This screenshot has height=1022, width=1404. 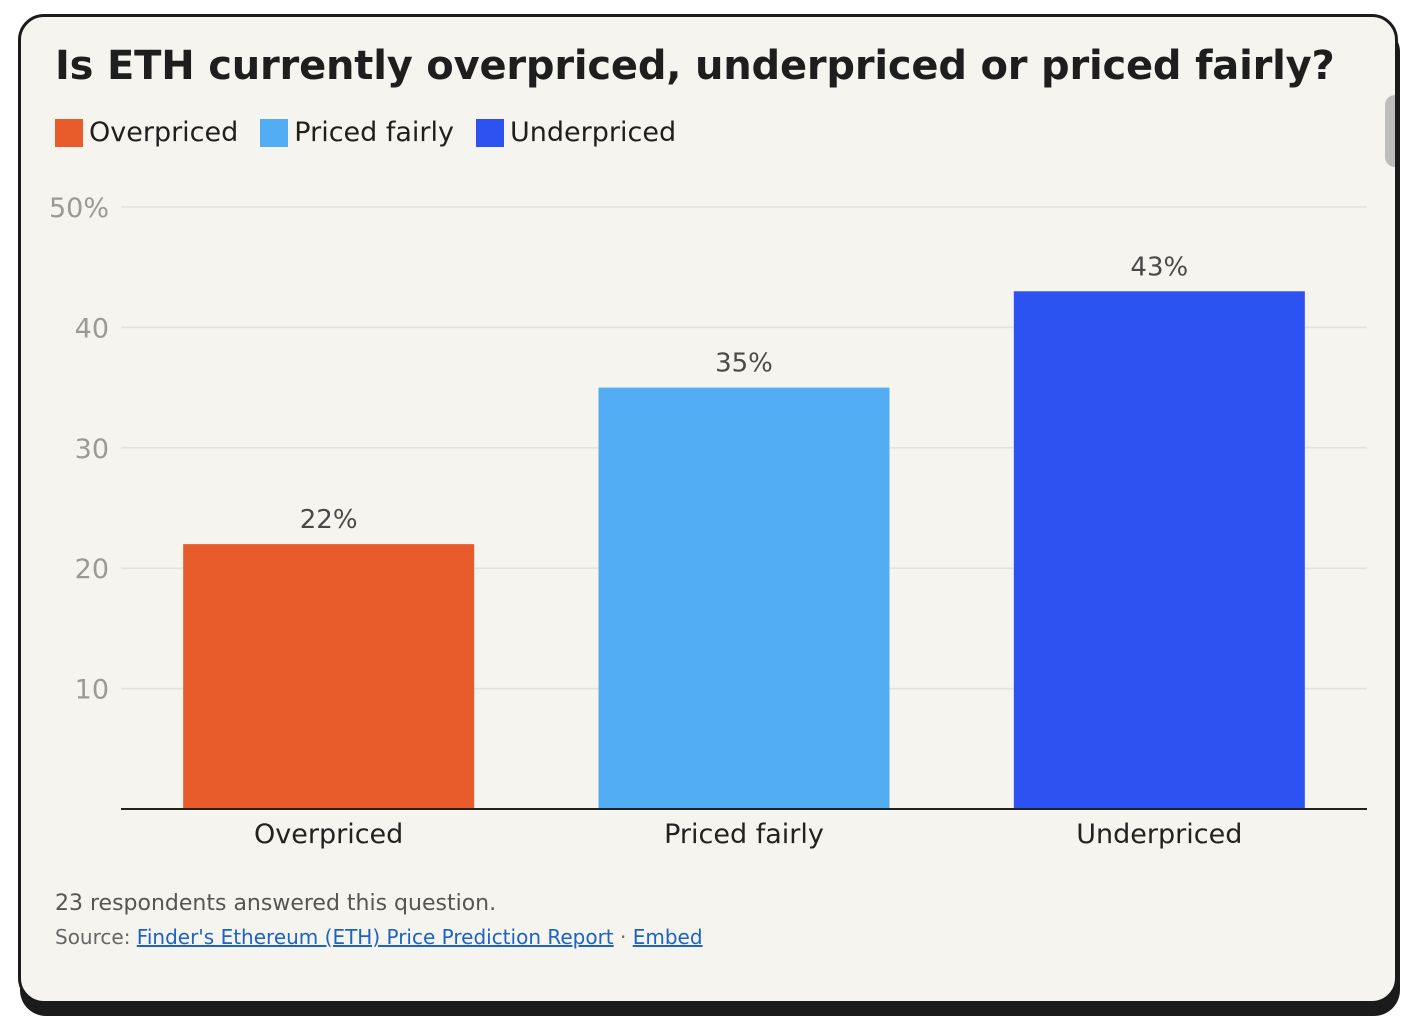 I want to click on legend-item-priced-fairly: Priced fairly, so click(x=357, y=132).